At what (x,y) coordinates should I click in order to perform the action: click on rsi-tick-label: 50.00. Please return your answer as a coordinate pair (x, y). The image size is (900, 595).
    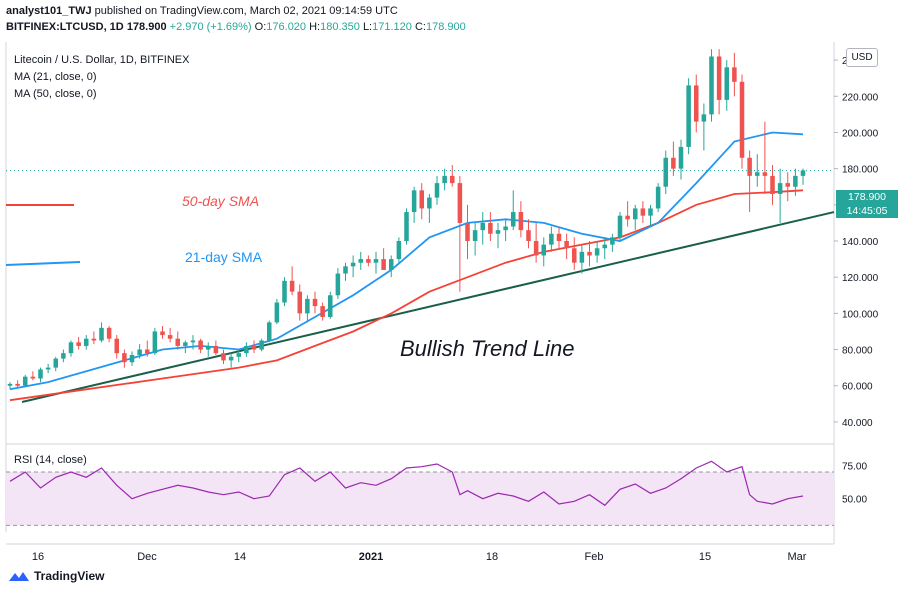
    Looking at the image, I should click on (854, 500).